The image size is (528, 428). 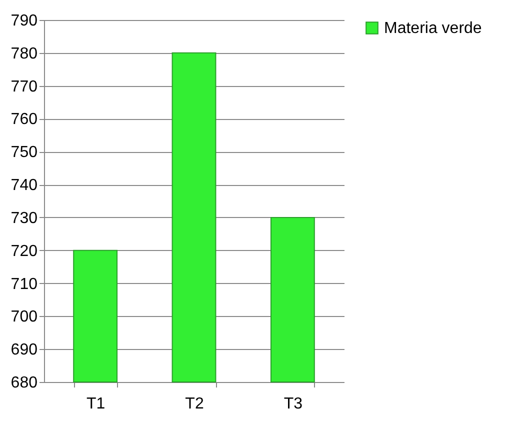 I want to click on y-tick-label: 710, so click(x=24, y=284).